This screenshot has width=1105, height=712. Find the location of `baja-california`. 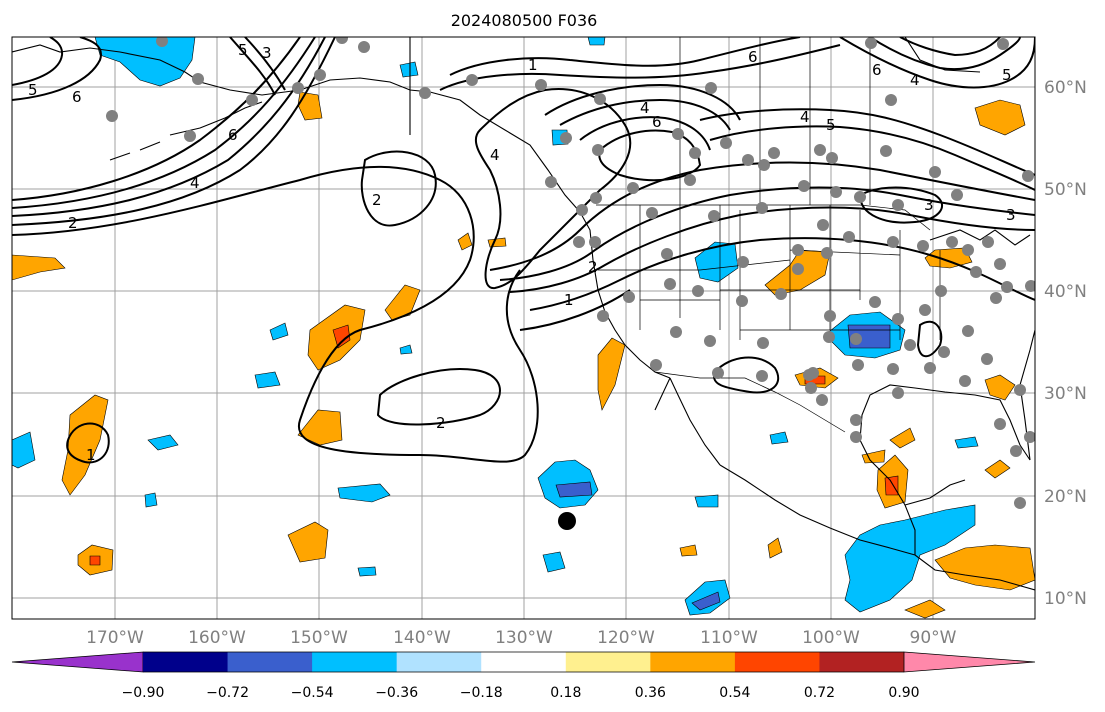

baja-california is located at coordinates (687, 421).